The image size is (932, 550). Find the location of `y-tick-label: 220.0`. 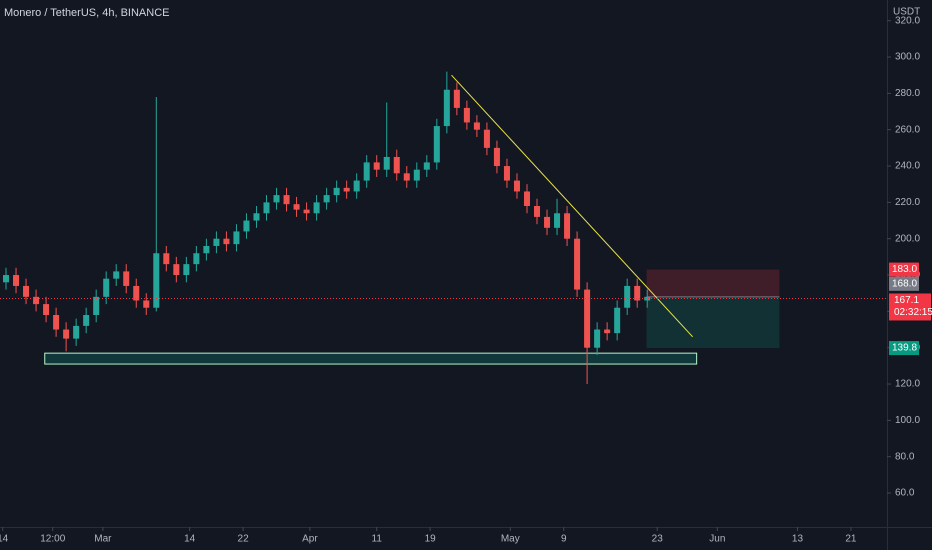

y-tick-label: 220.0 is located at coordinates (907, 202).